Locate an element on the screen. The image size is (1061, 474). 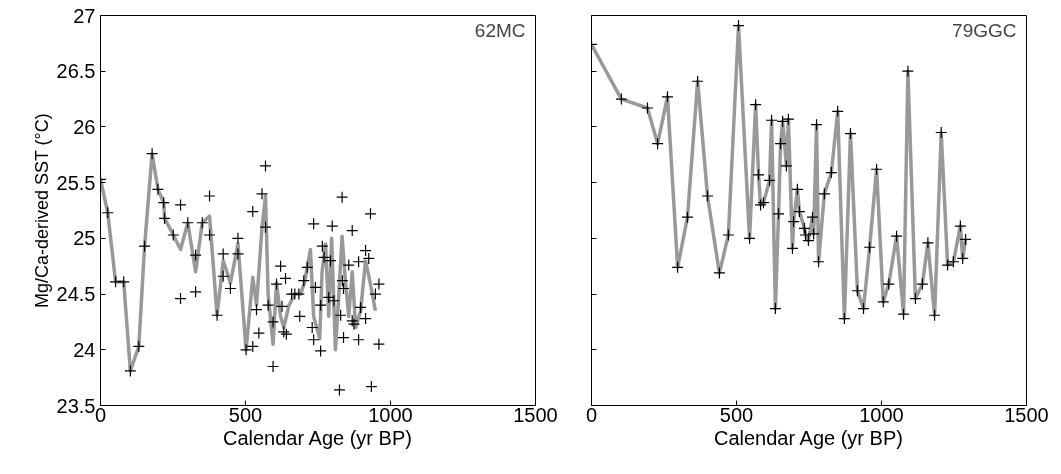
annotation: 62MC is located at coordinates (500, 30).